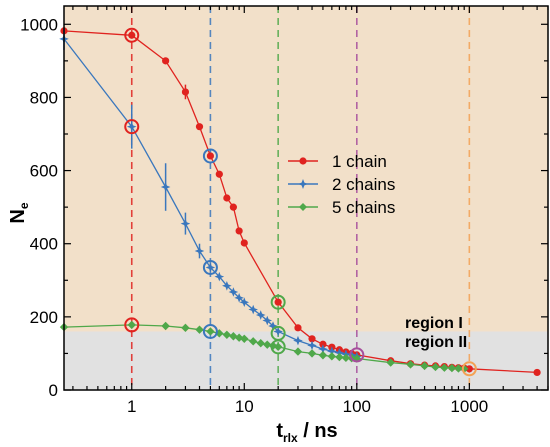 The width and height of the screenshot is (550, 447). Describe the element at coordinates (303, 161) in the screenshot. I see `legend-marker-1-chain` at that location.